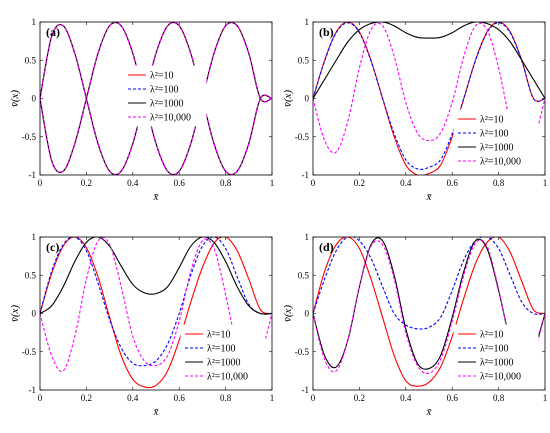 Image resolution: width=550 pixels, height=433 pixels. I want to click on panel-label: (d), so click(326, 247).